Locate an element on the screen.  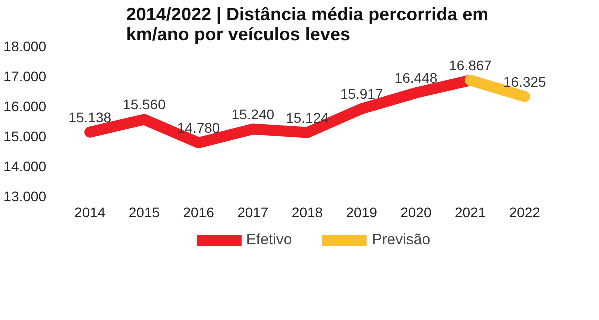
data-label: 15.124 is located at coordinates (308, 118).